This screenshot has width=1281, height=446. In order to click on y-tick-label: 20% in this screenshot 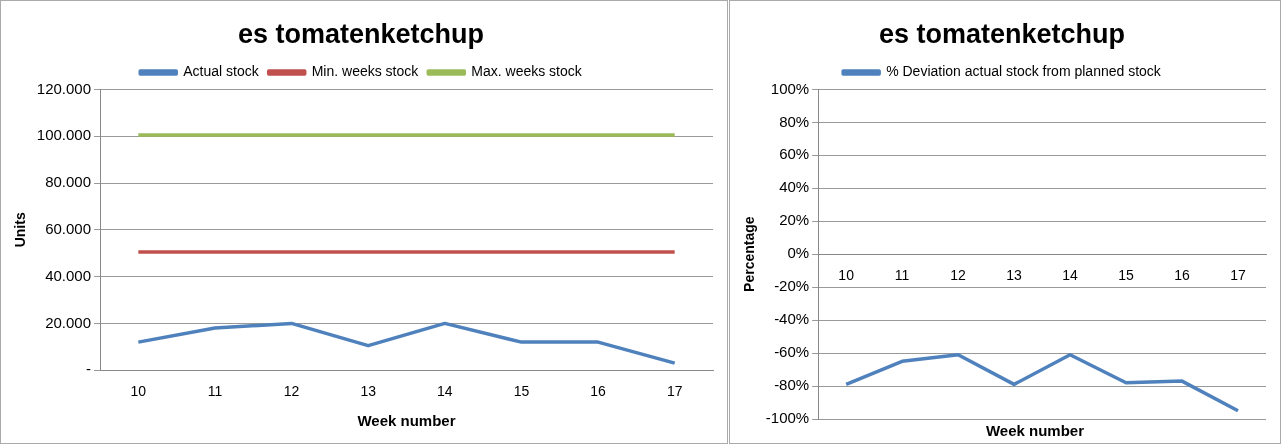, I will do `click(794, 220)`.